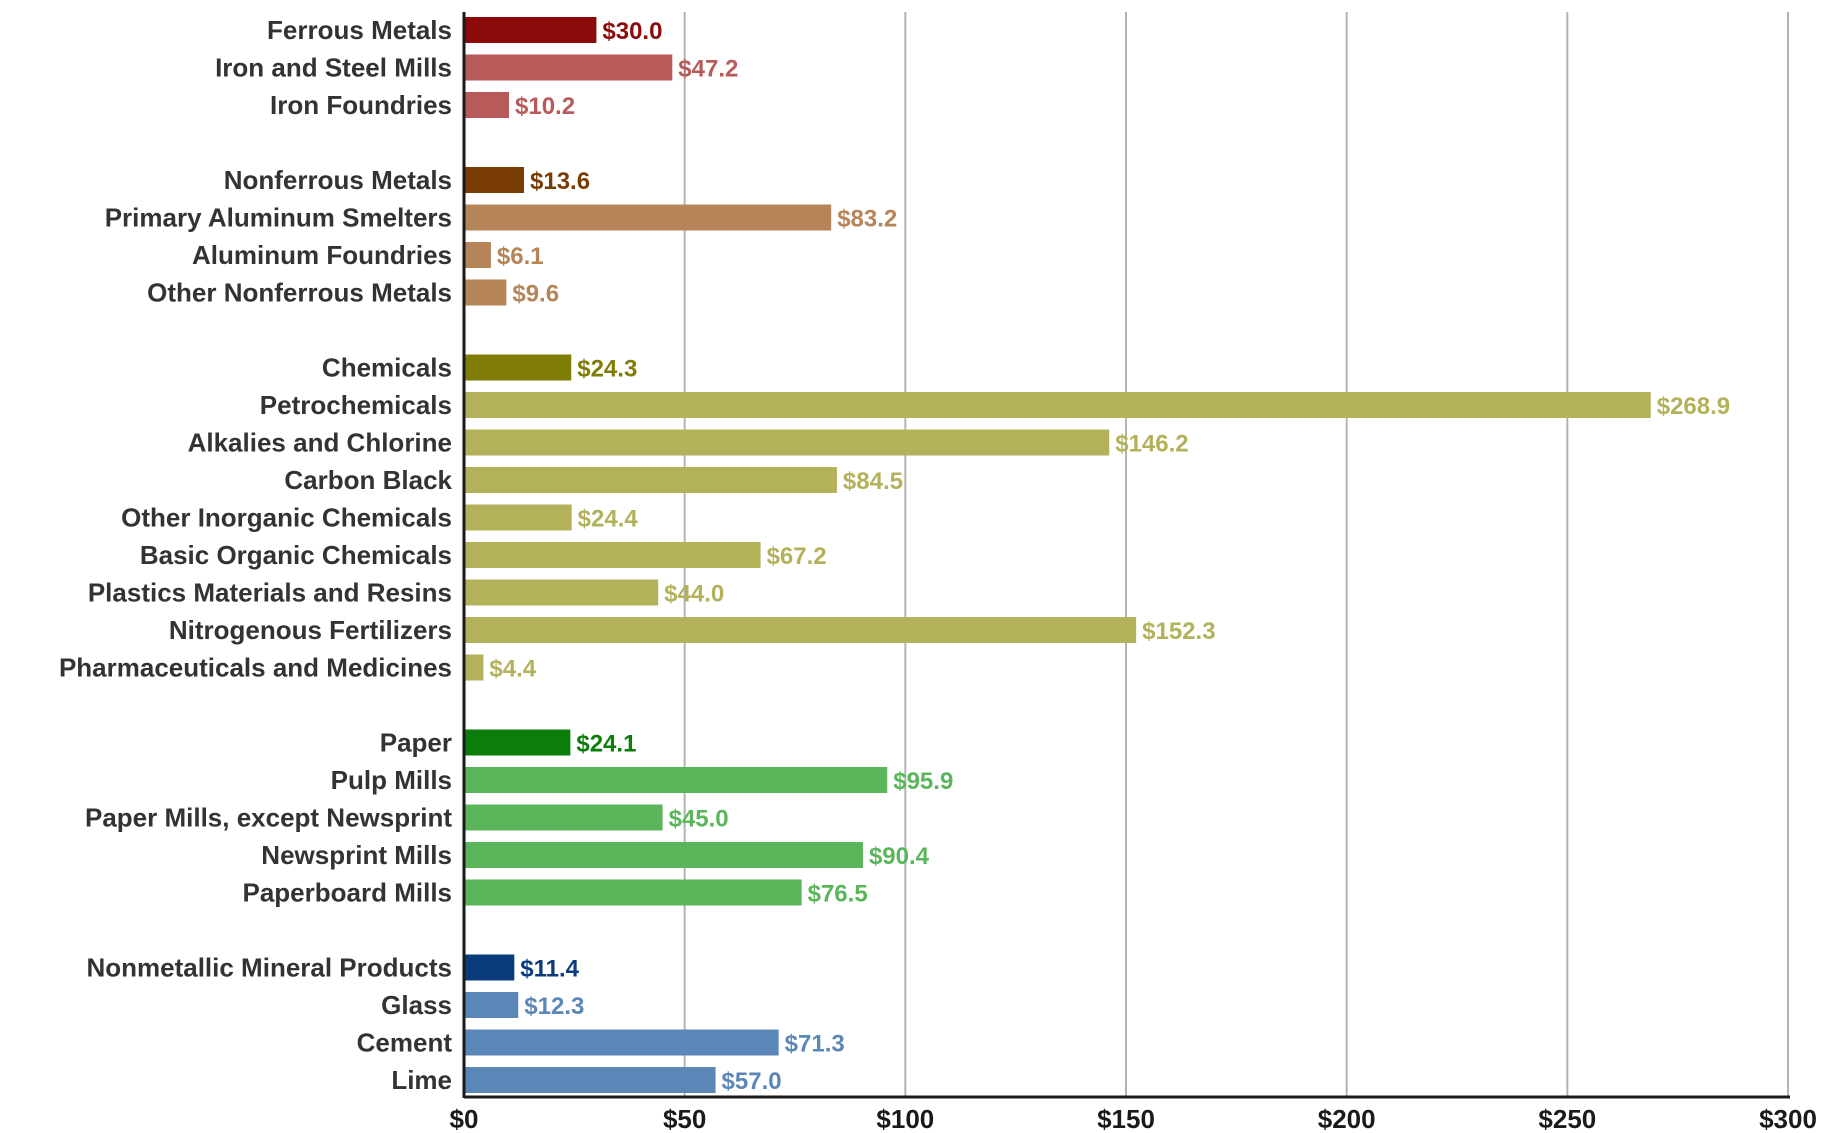 This screenshot has width=1824, height=1133. What do you see at coordinates (286, 518) in the screenshot?
I see `category-label-other-inorganic-chemicals: Other Inorganic Chemicals` at bounding box center [286, 518].